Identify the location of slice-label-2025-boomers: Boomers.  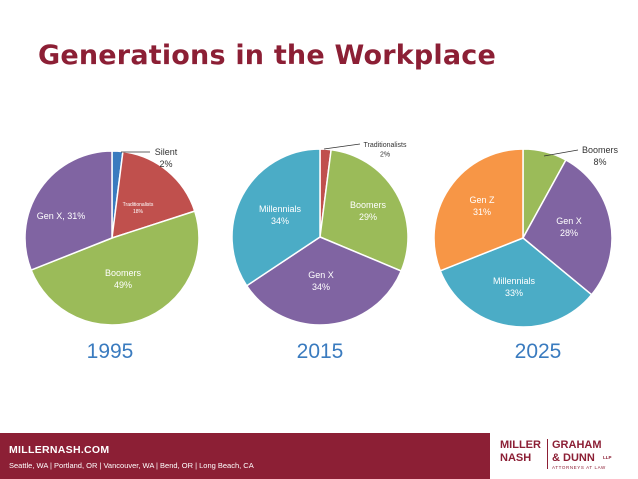
(600, 150).